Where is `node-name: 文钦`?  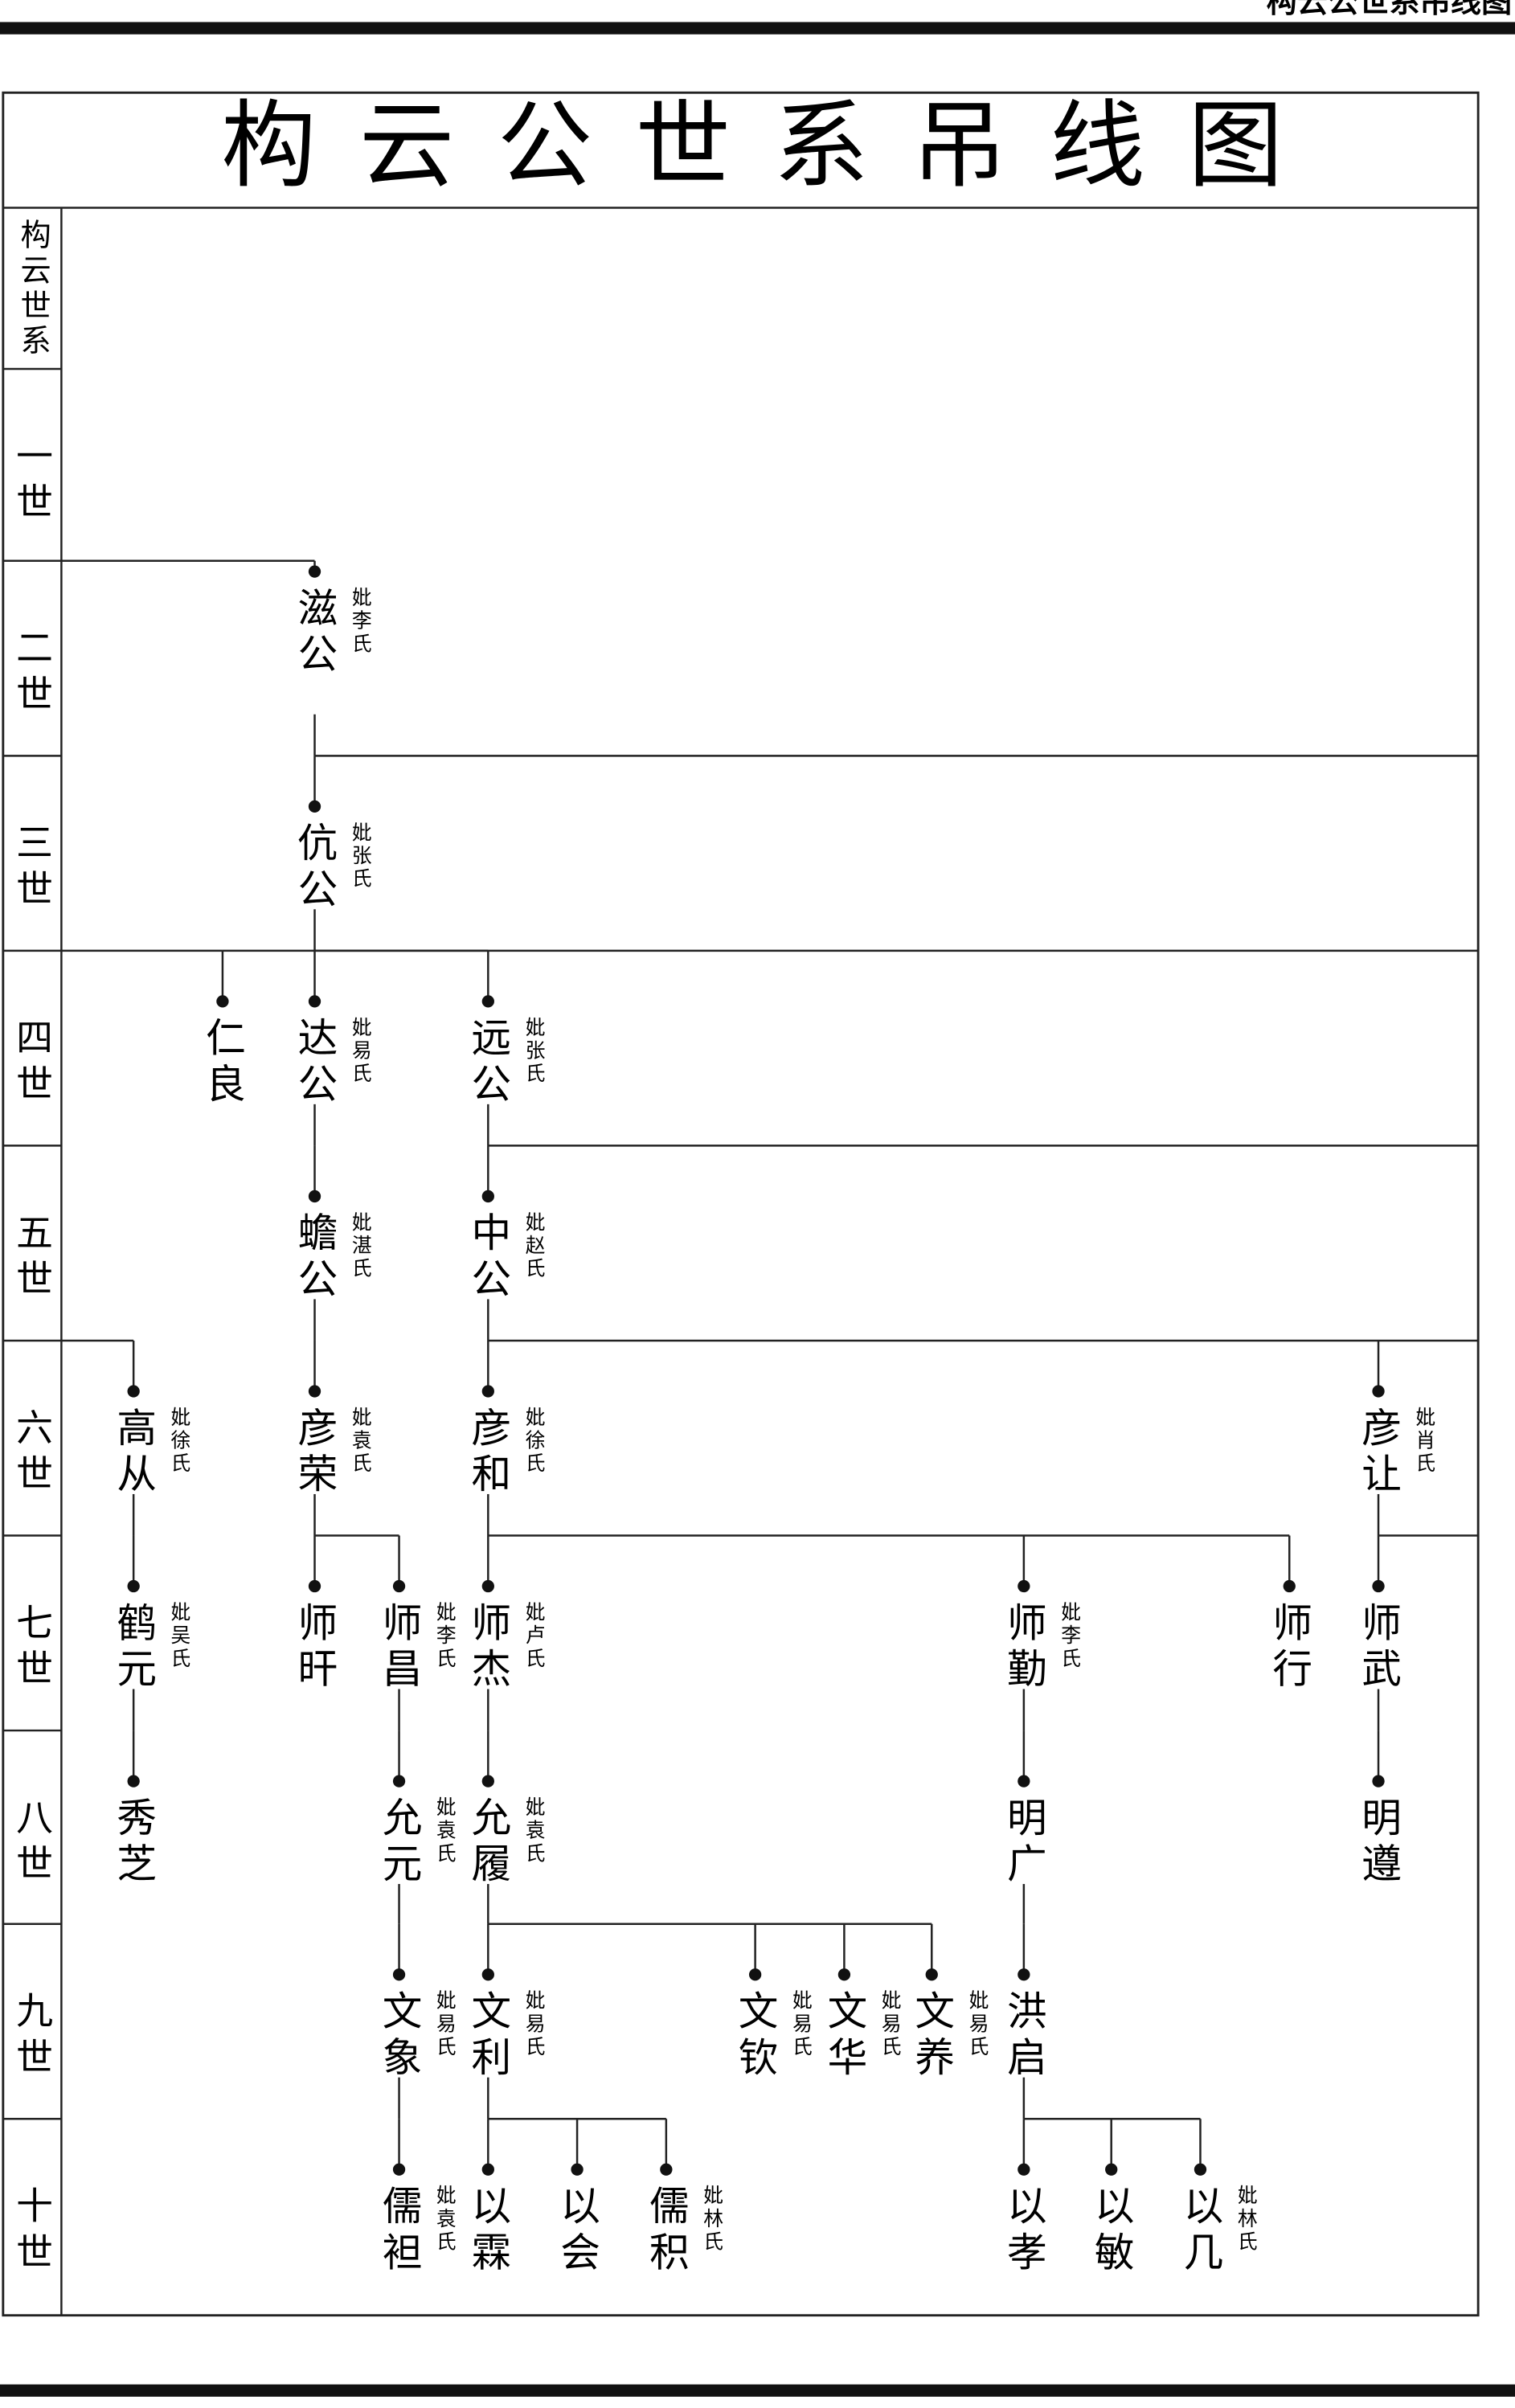
node-name: 文钦 is located at coordinates (755, 2036).